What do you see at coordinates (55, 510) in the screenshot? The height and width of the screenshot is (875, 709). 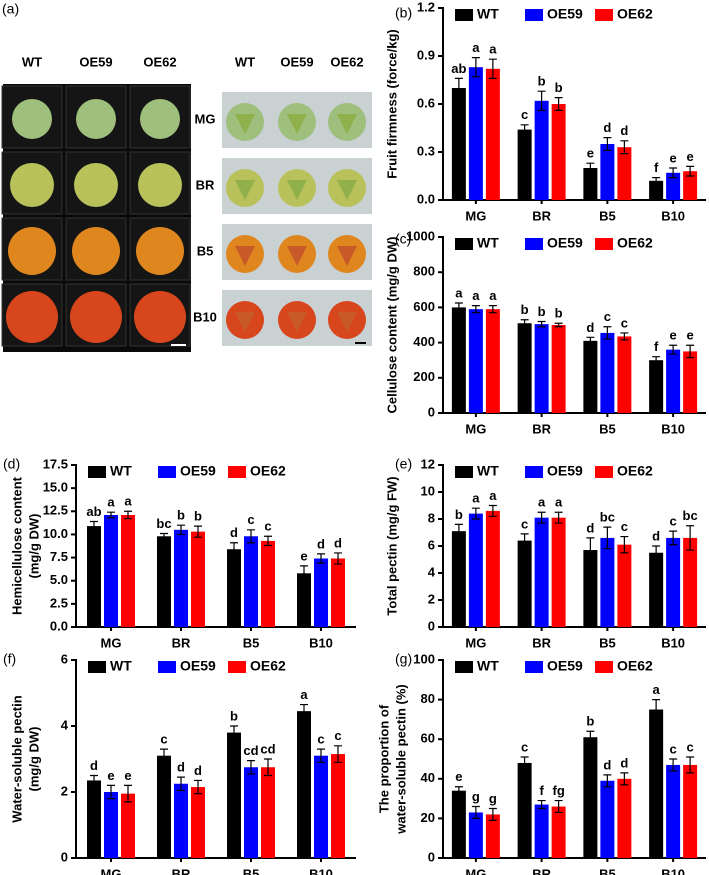 I see `y-tick-label: 12.5` at bounding box center [55, 510].